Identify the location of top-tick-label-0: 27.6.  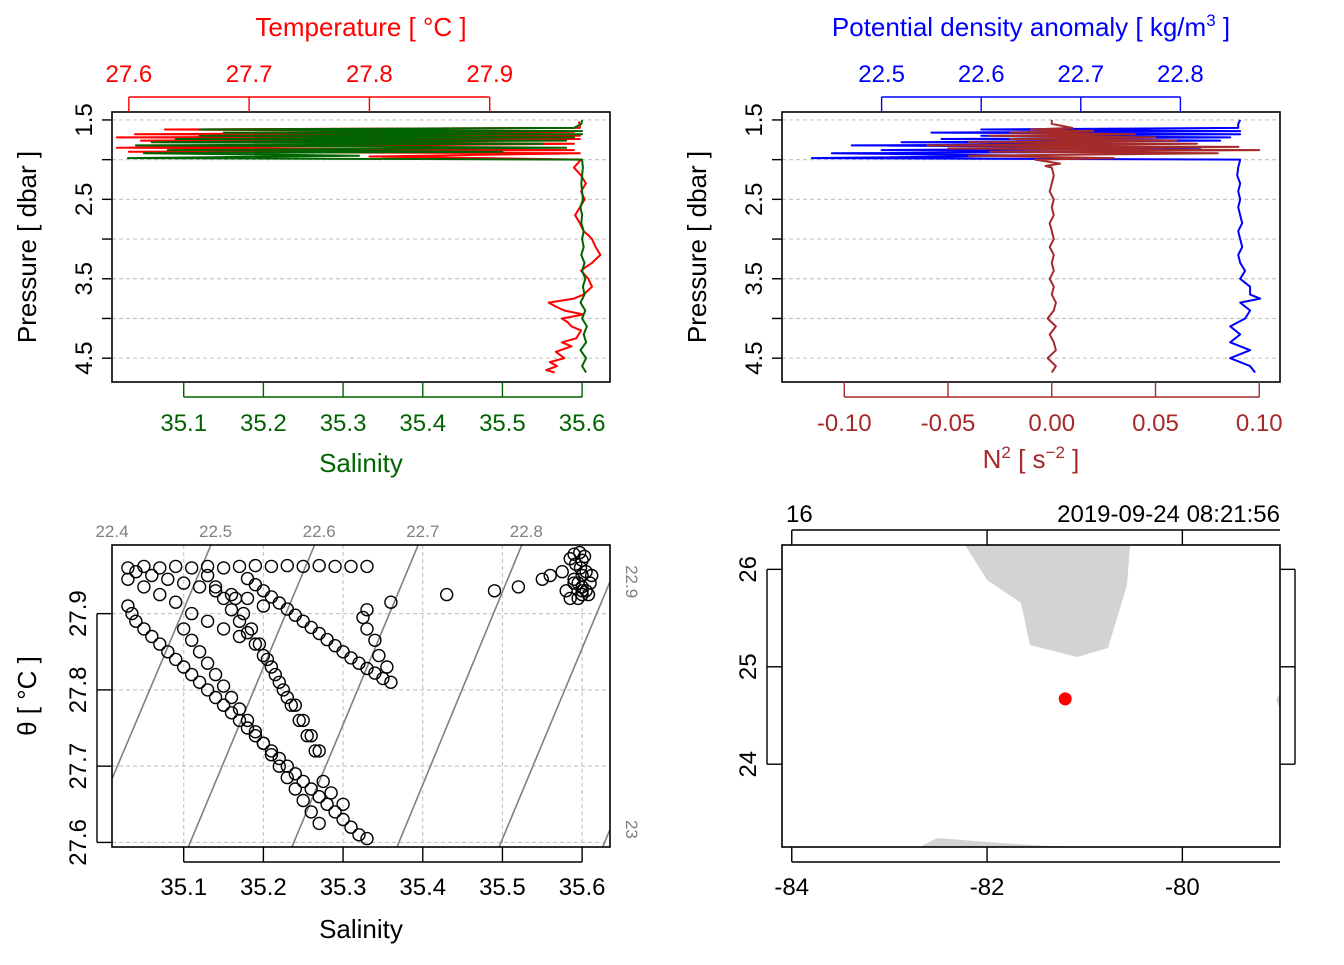
(128, 74).